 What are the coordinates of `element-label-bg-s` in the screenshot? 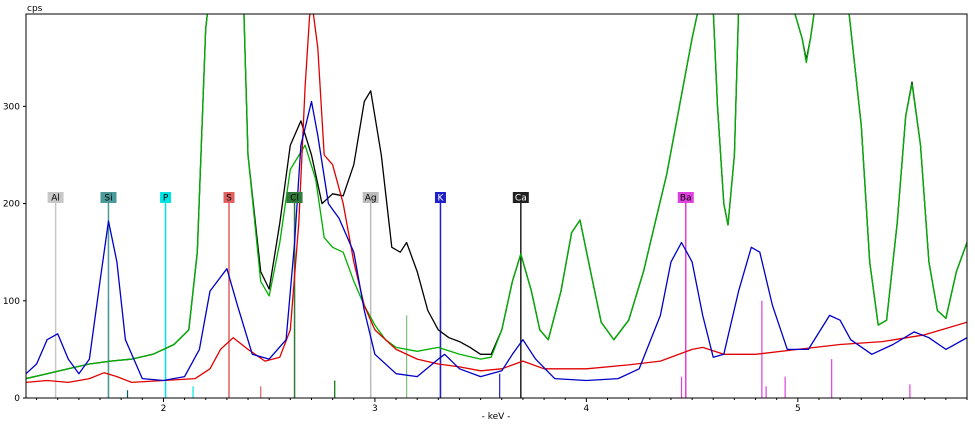 It's located at (229, 197).